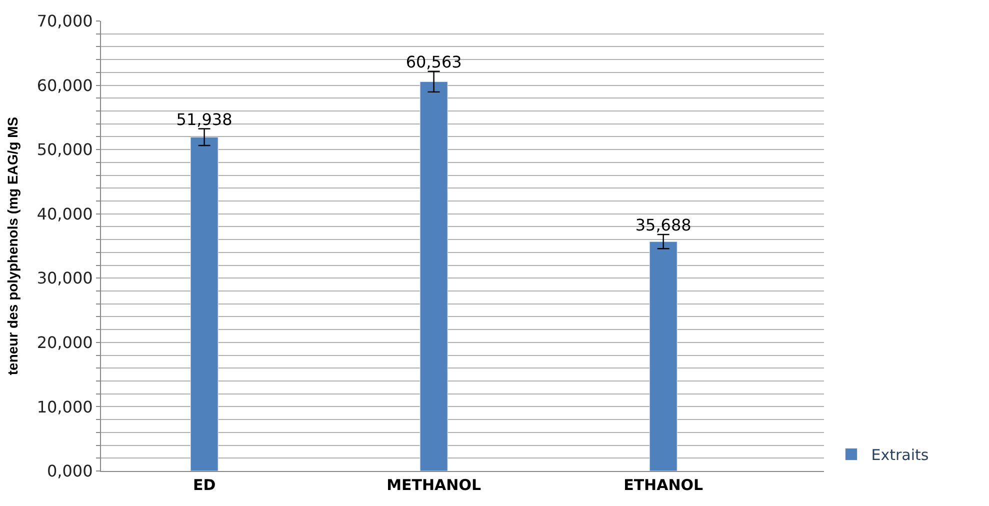 Image resolution: width=989 pixels, height=506 pixels. I want to click on y-tick-label: 40,000, so click(64, 214).